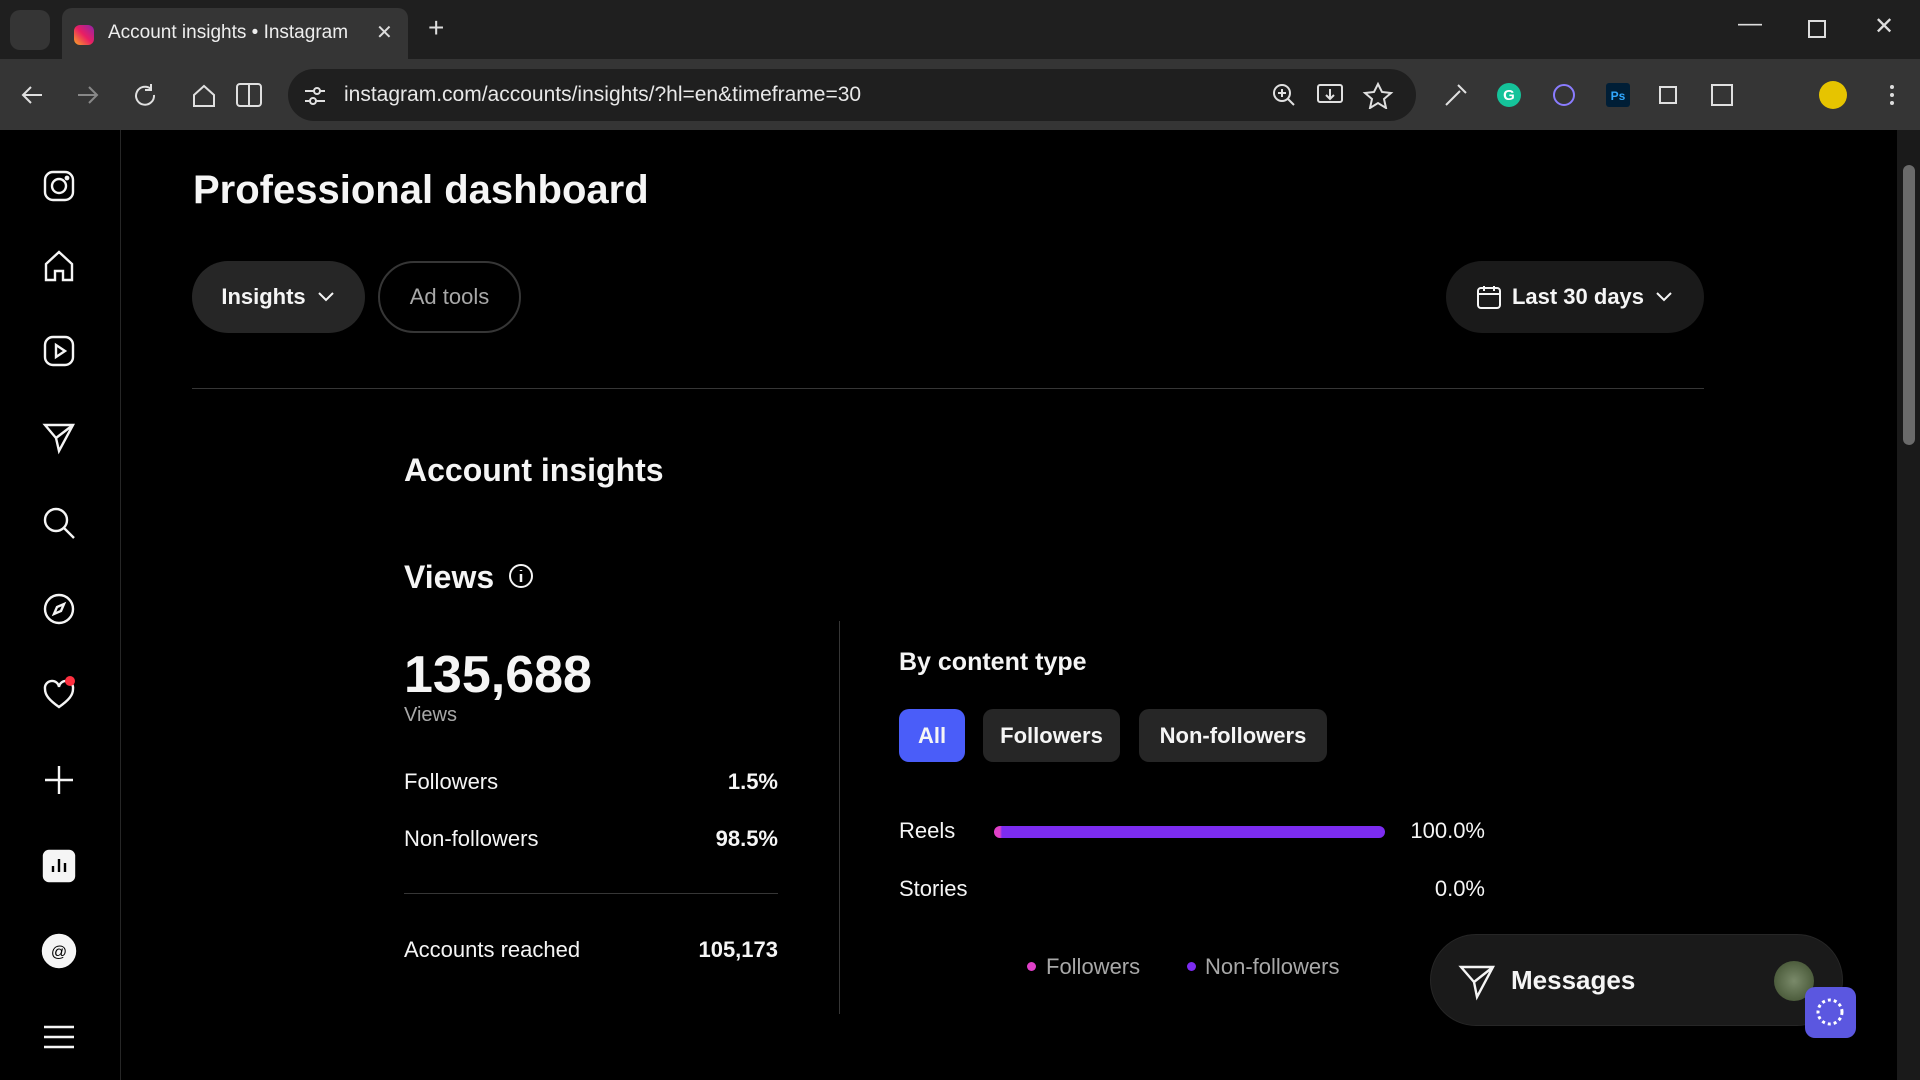 The width and height of the screenshot is (1920, 1080). Describe the element at coordinates (263, 296) in the screenshot. I see `tab-label: Insights` at that location.